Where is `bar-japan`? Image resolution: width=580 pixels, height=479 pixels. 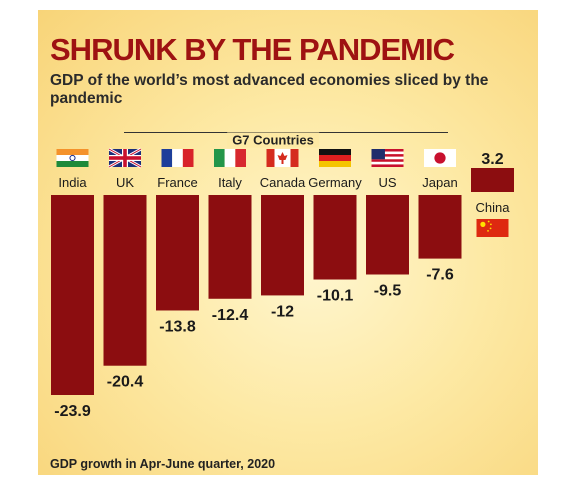
bar-japan is located at coordinates (440, 227).